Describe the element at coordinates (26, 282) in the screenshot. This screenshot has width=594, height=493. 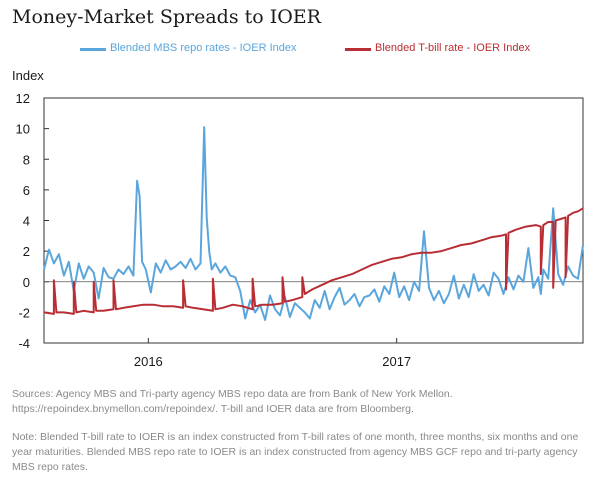
I see `y-tick-label: 0` at that location.